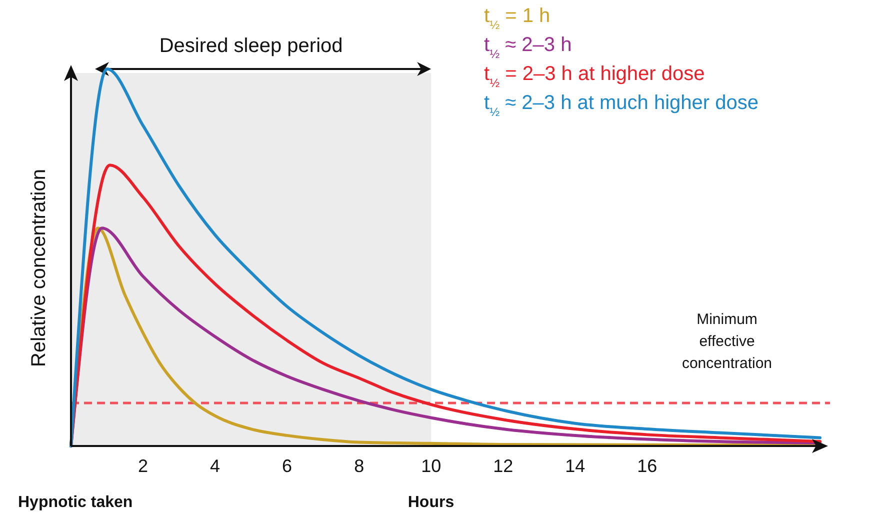 The image size is (877, 516). What do you see at coordinates (287, 466) in the screenshot?
I see `x-tick-label: 6` at bounding box center [287, 466].